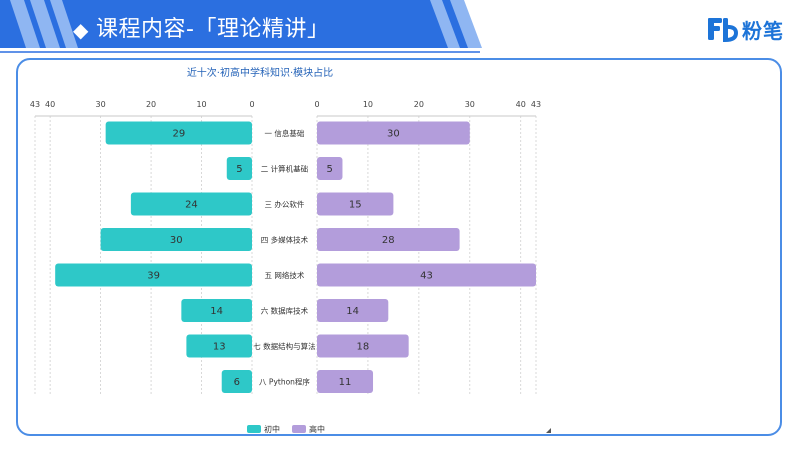  What do you see at coordinates (251, 104) in the screenshot?
I see `left-tick-label: 0` at bounding box center [251, 104].